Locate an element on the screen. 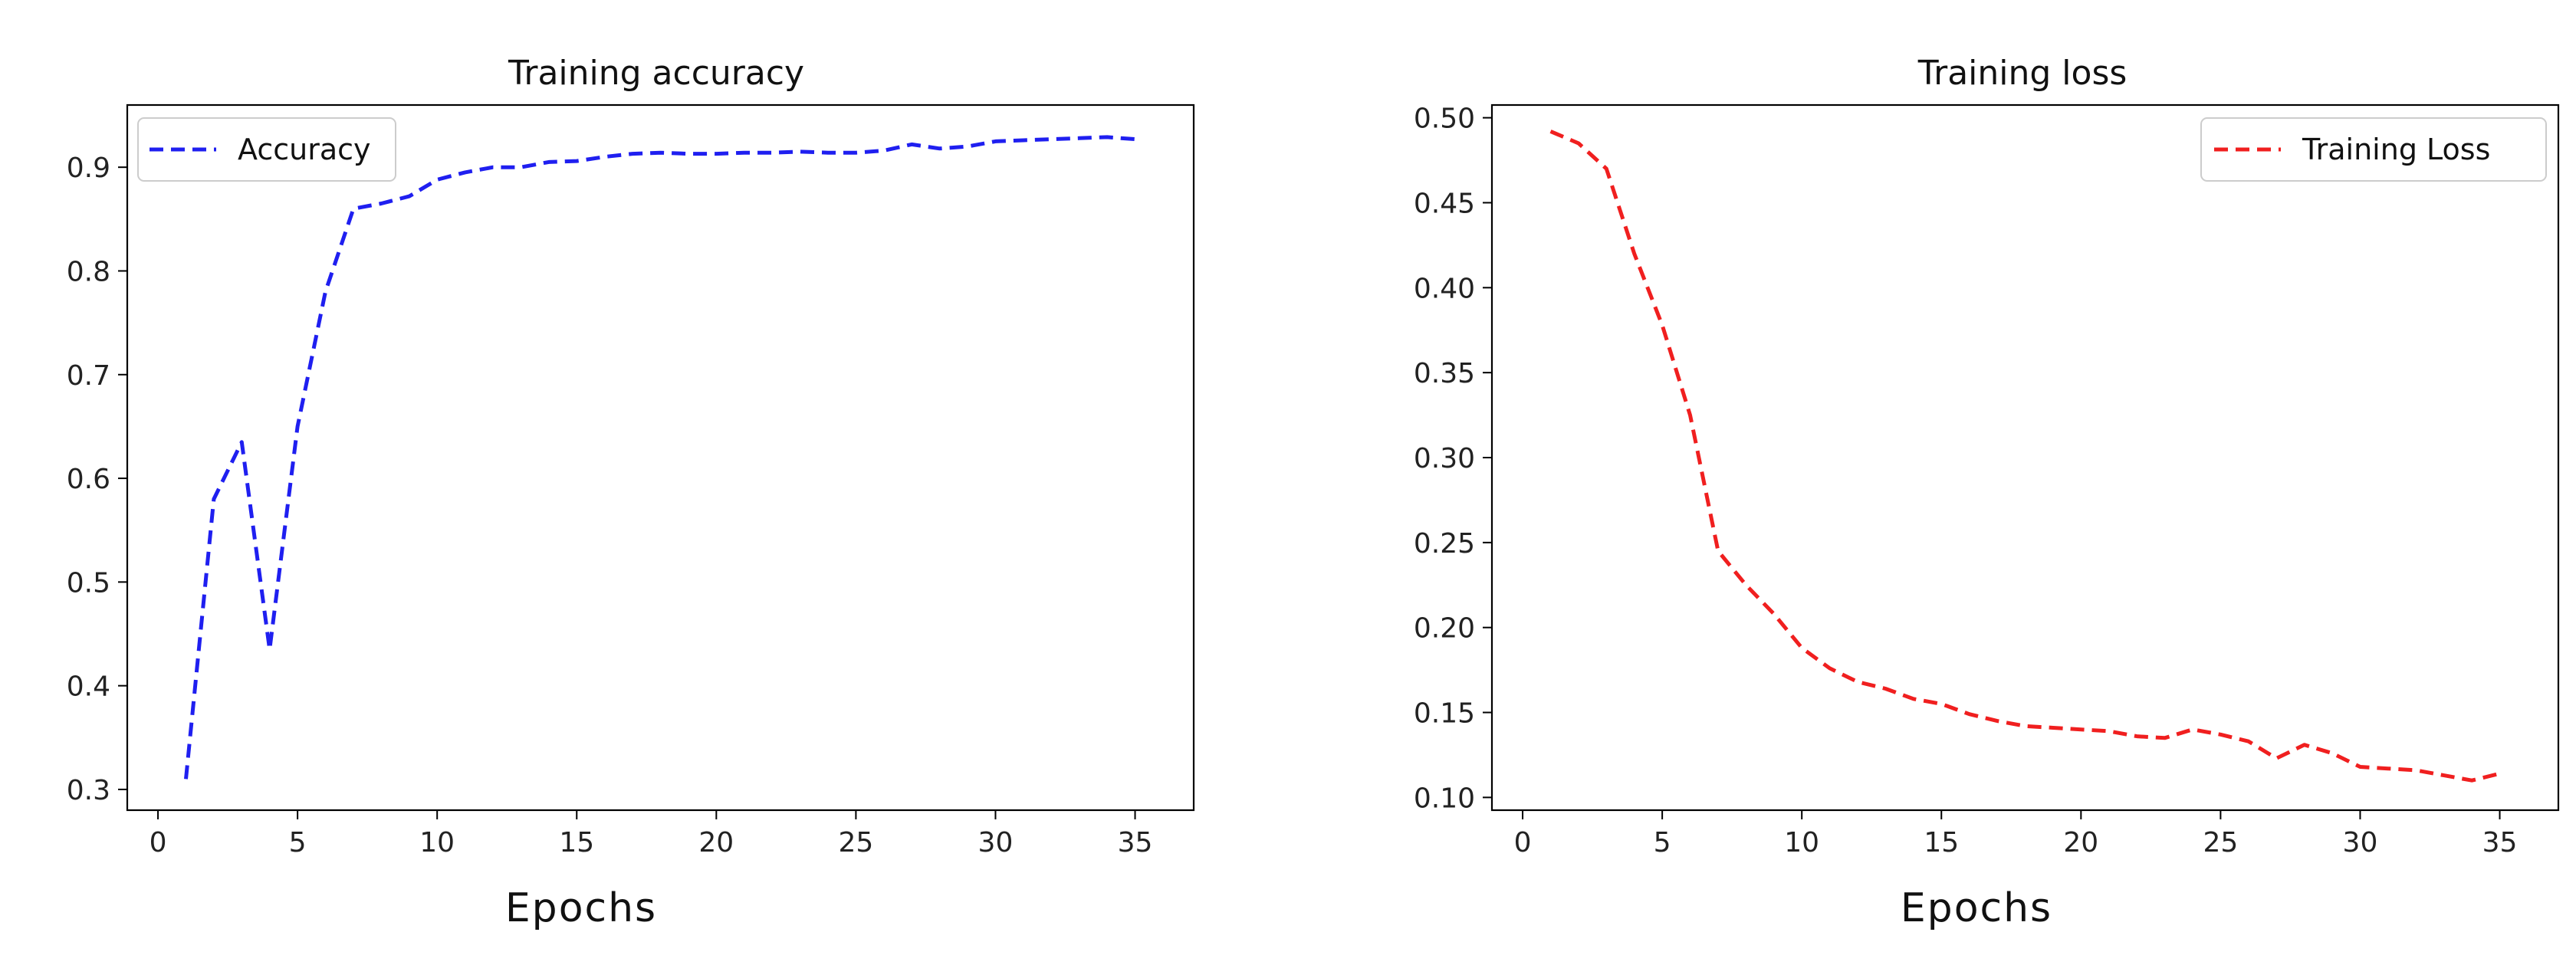 This screenshot has width=2576, height=965. loss-y-tick-label: 0.10 is located at coordinates (1445, 798).